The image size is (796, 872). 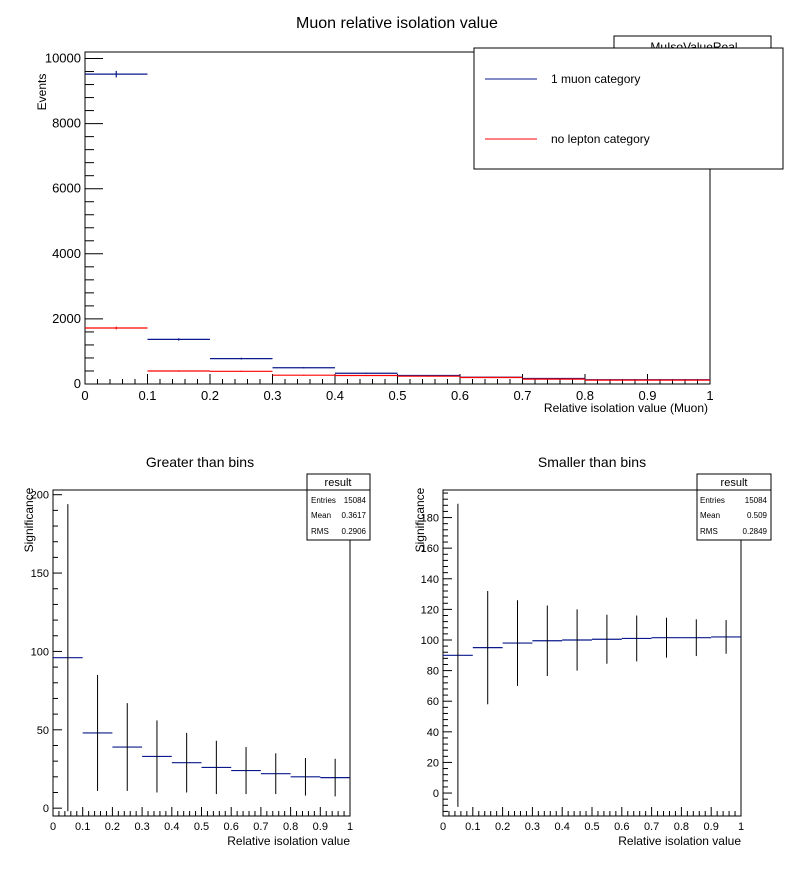 What do you see at coordinates (66, 318) in the screenshot?
I see `top-y-tick-label: 2000` at bounding box center [66, 318].